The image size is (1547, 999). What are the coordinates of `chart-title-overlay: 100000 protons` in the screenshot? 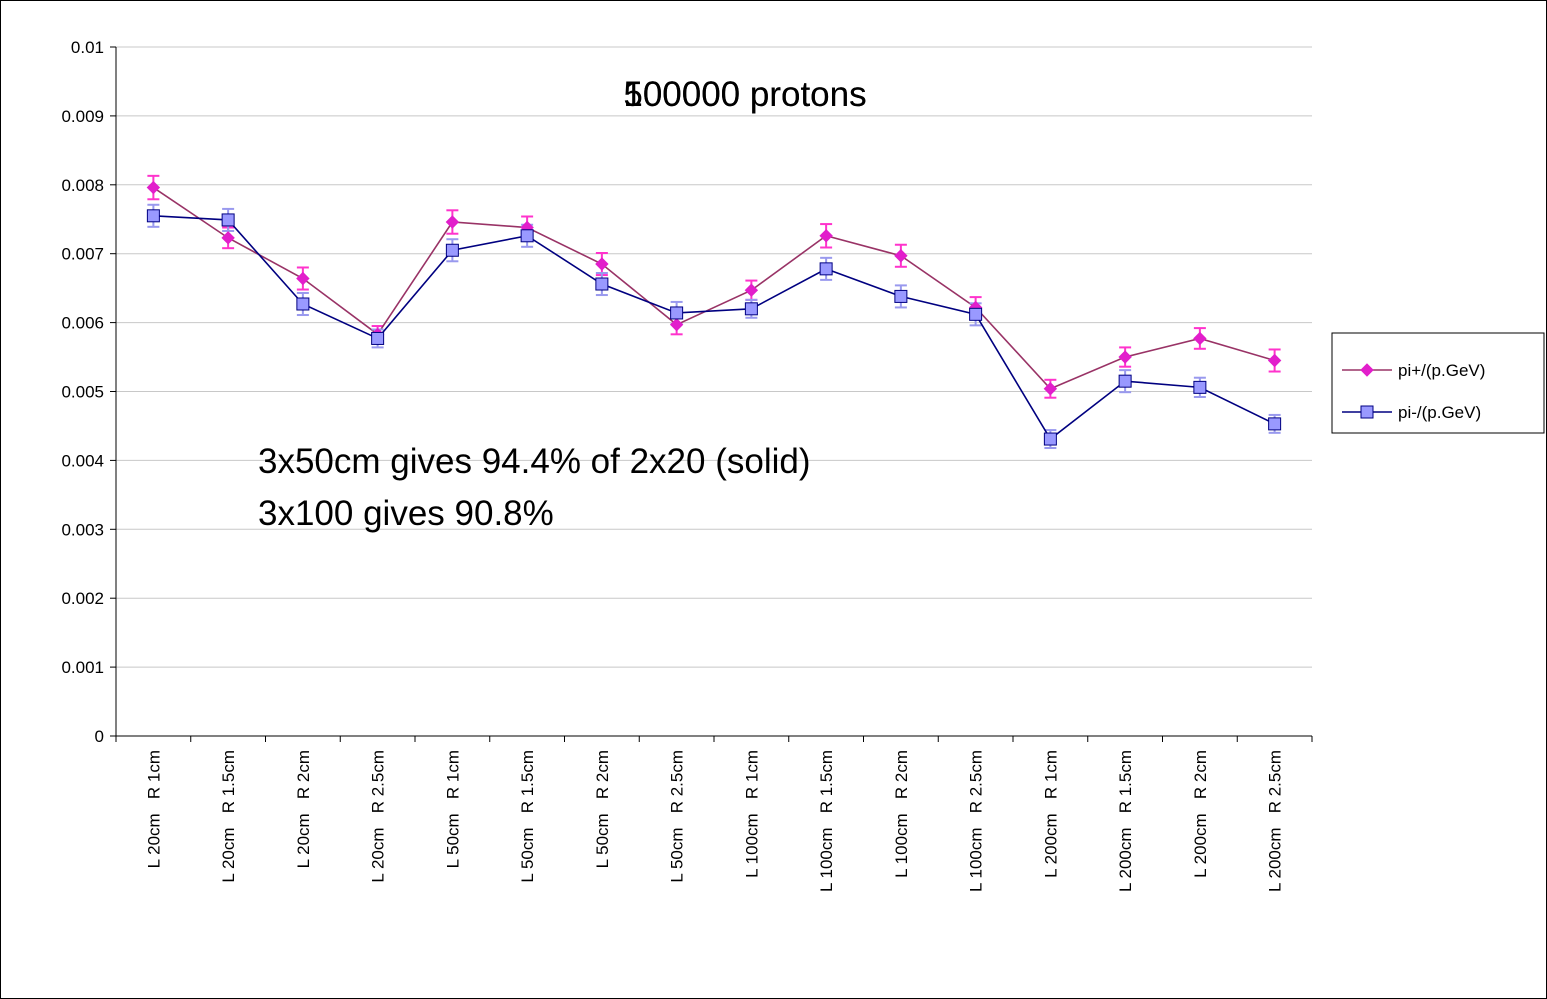 It's located at (744, 94).